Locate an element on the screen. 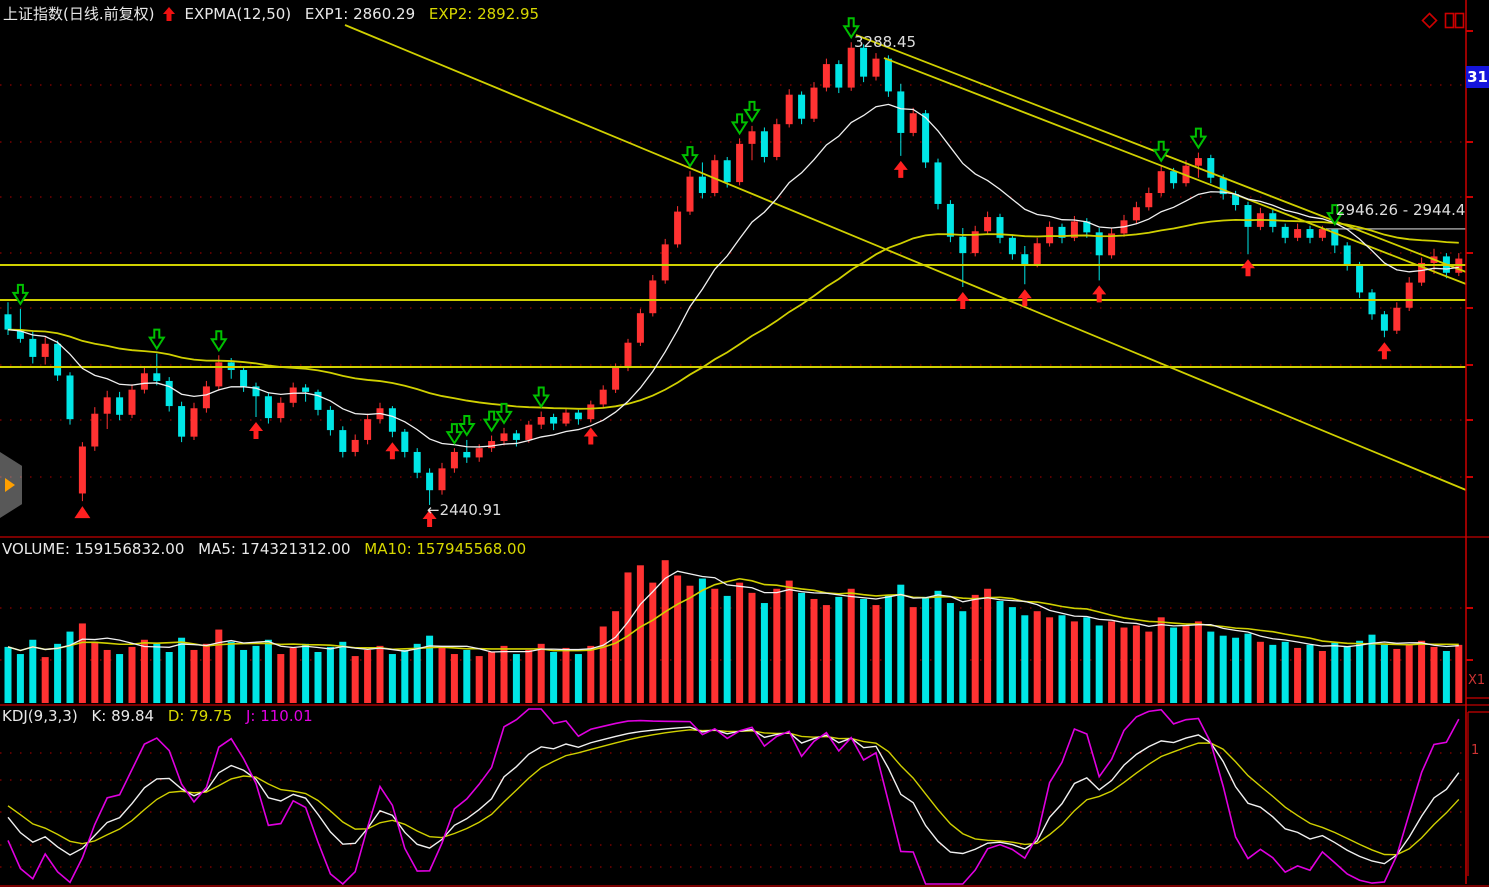 This screenshot has width=1489, height=887. exp1-value: EXP1: 2860.29 is located at coordinates (360, 14).